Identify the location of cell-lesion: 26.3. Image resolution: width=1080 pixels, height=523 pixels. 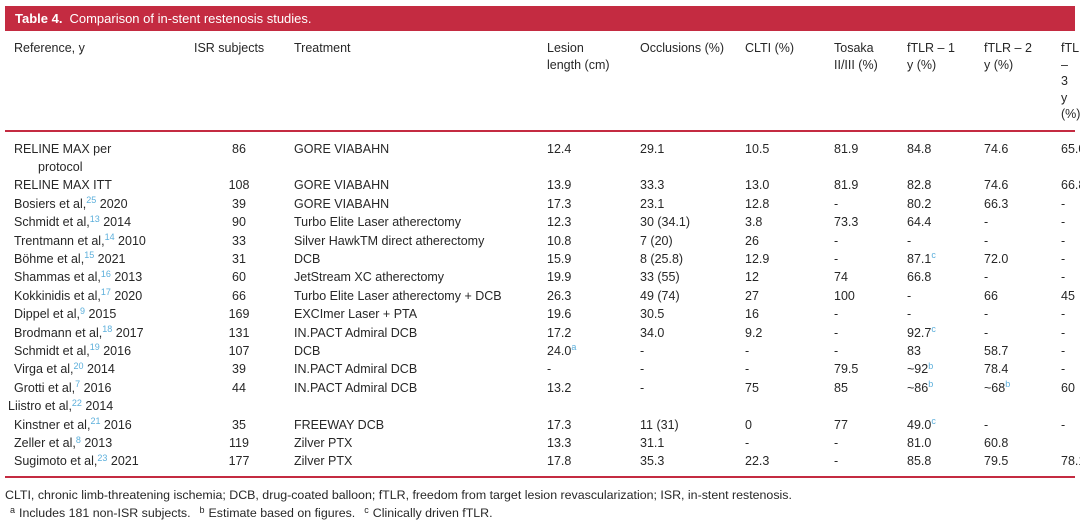
(559, 295).